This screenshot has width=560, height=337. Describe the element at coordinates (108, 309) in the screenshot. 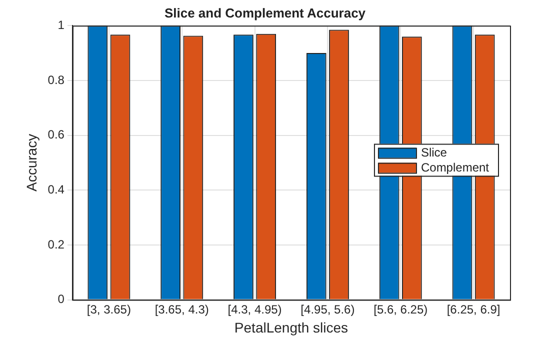

I see `x-tick-label: [3, 3.65)` at that location.